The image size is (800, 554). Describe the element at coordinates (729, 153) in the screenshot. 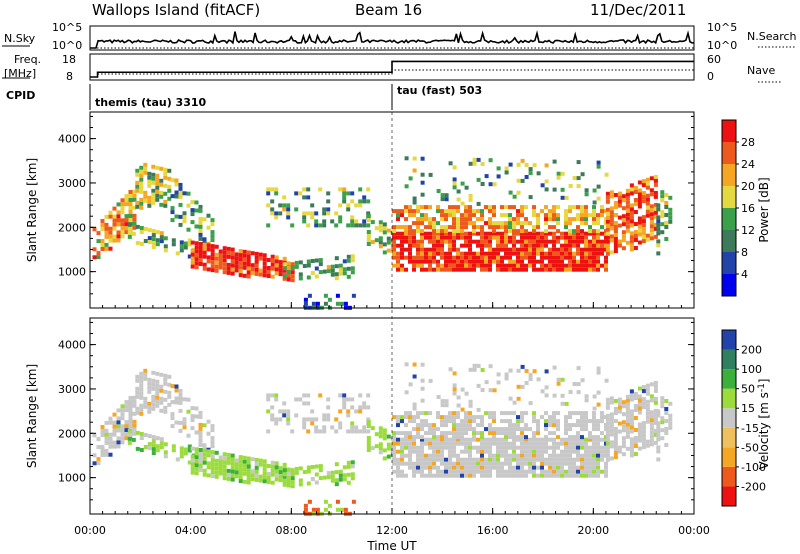

I see `power-colorbar-swatch` at that location.